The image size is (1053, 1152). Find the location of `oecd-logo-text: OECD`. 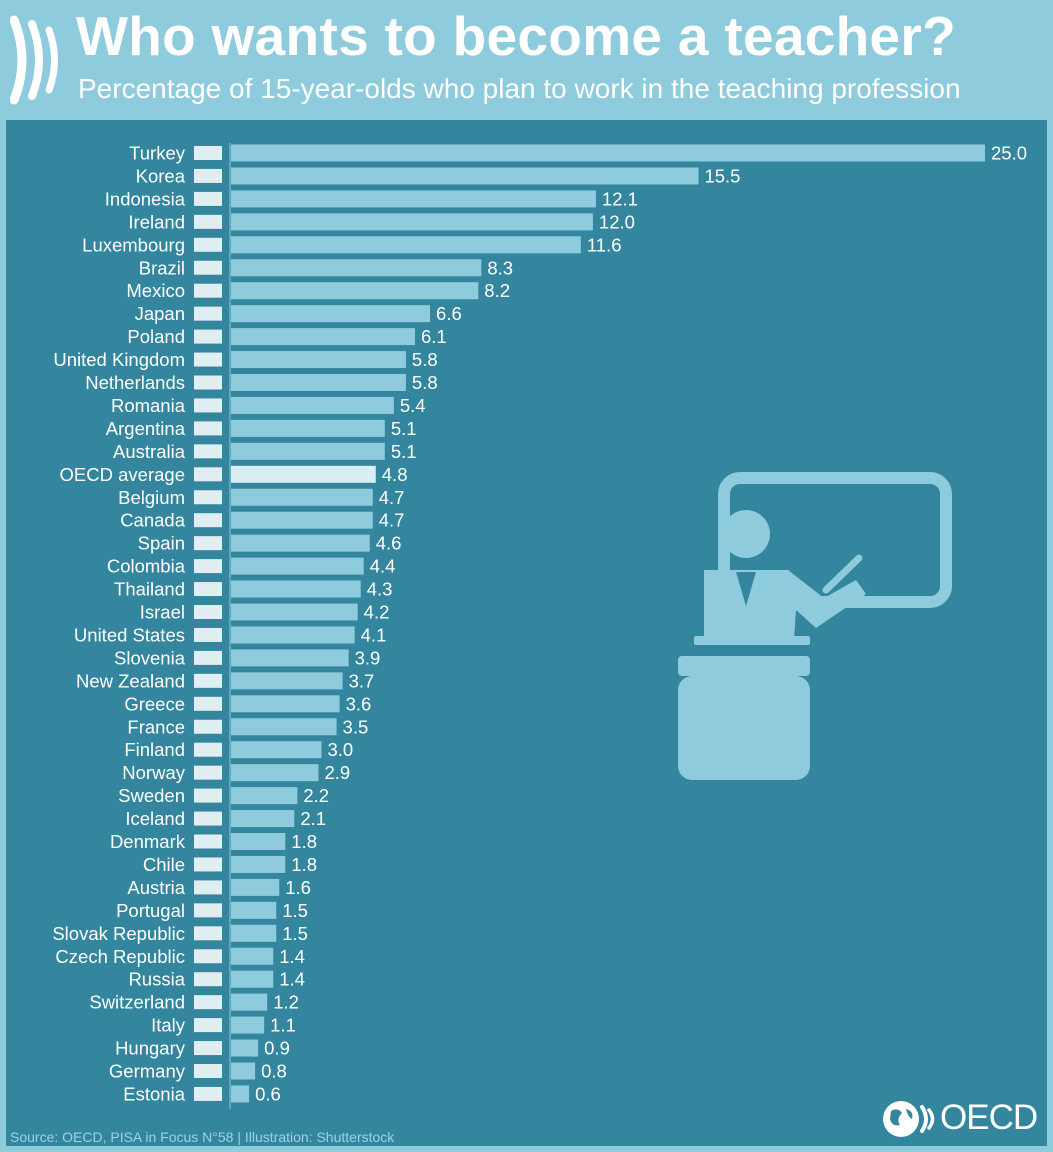

oecd-logo-text: OECD is located at coordinates (989, 1117).